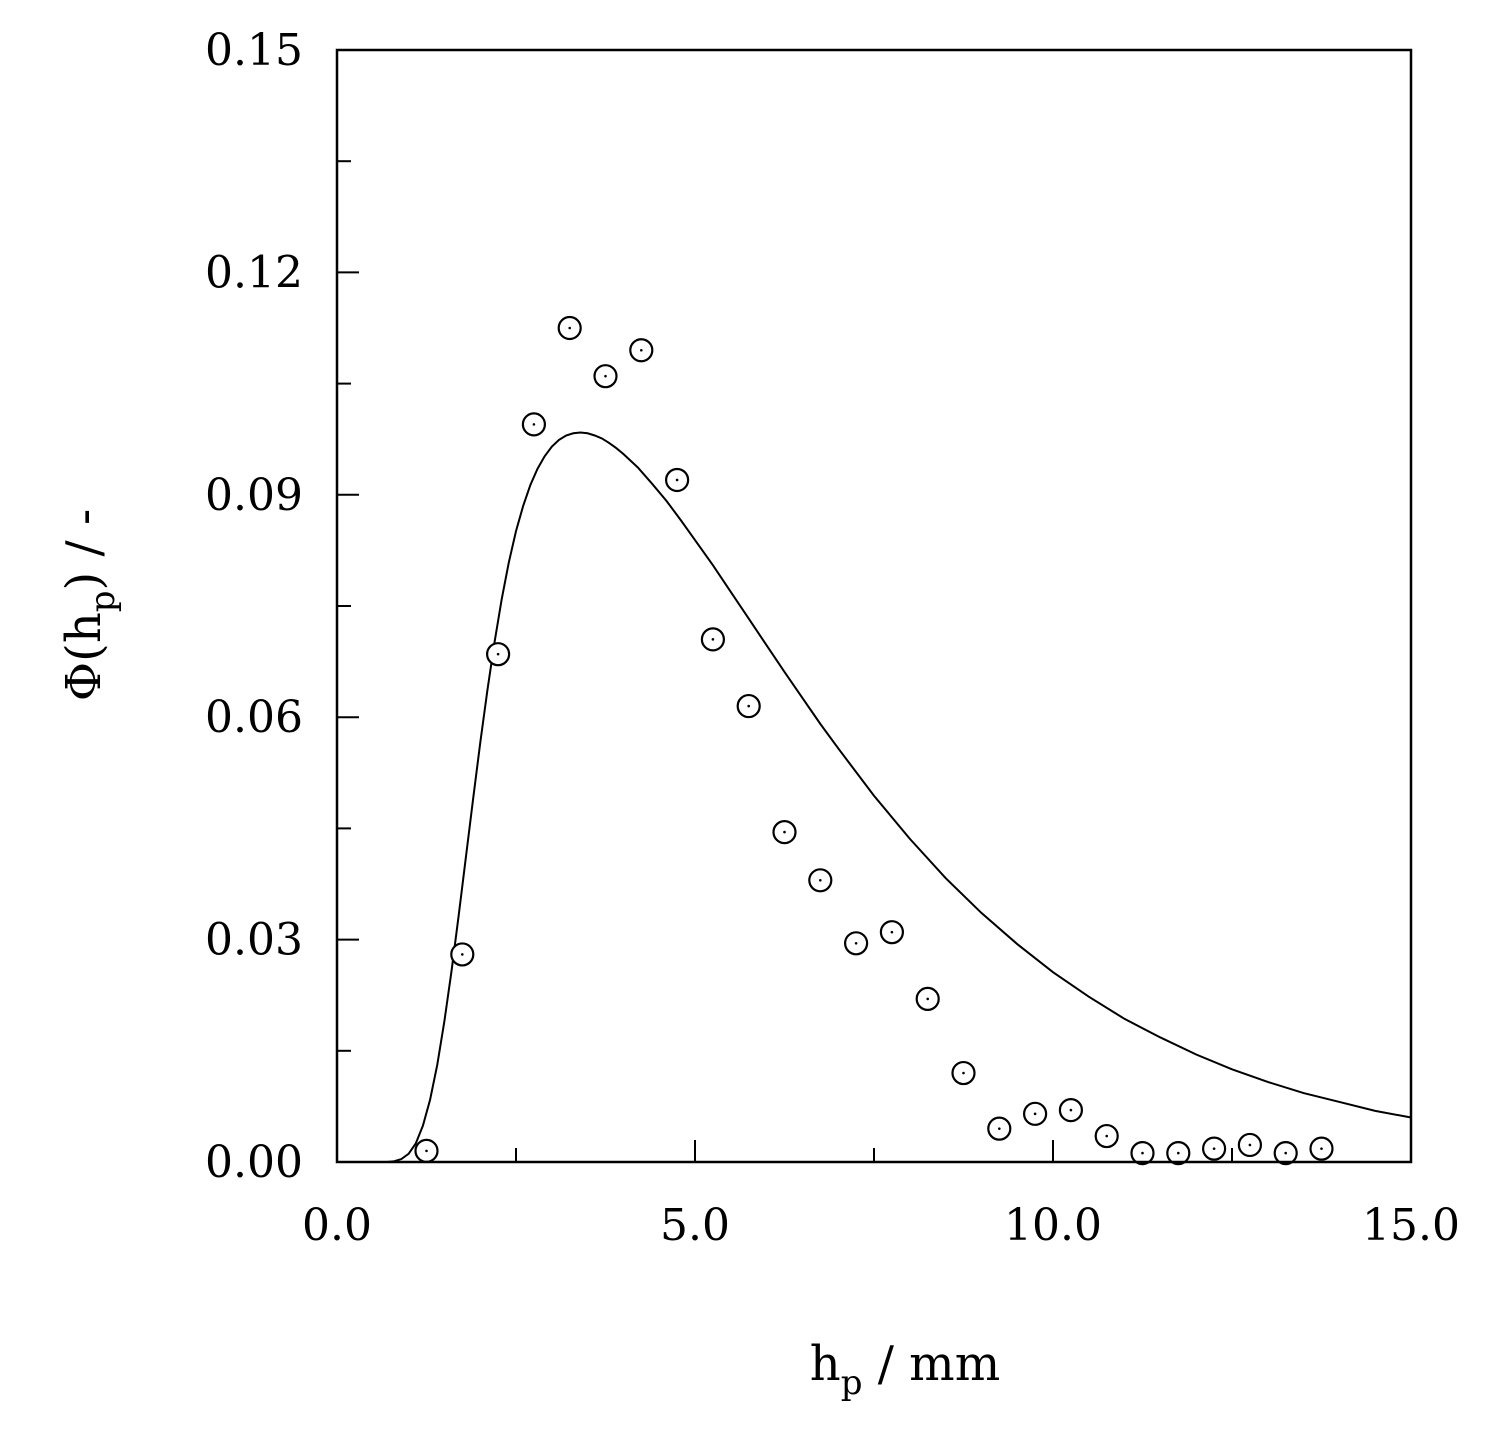 The image size is (1486, 1430). I want to click on x-tick-label: 5.0, so click(695, 1225).